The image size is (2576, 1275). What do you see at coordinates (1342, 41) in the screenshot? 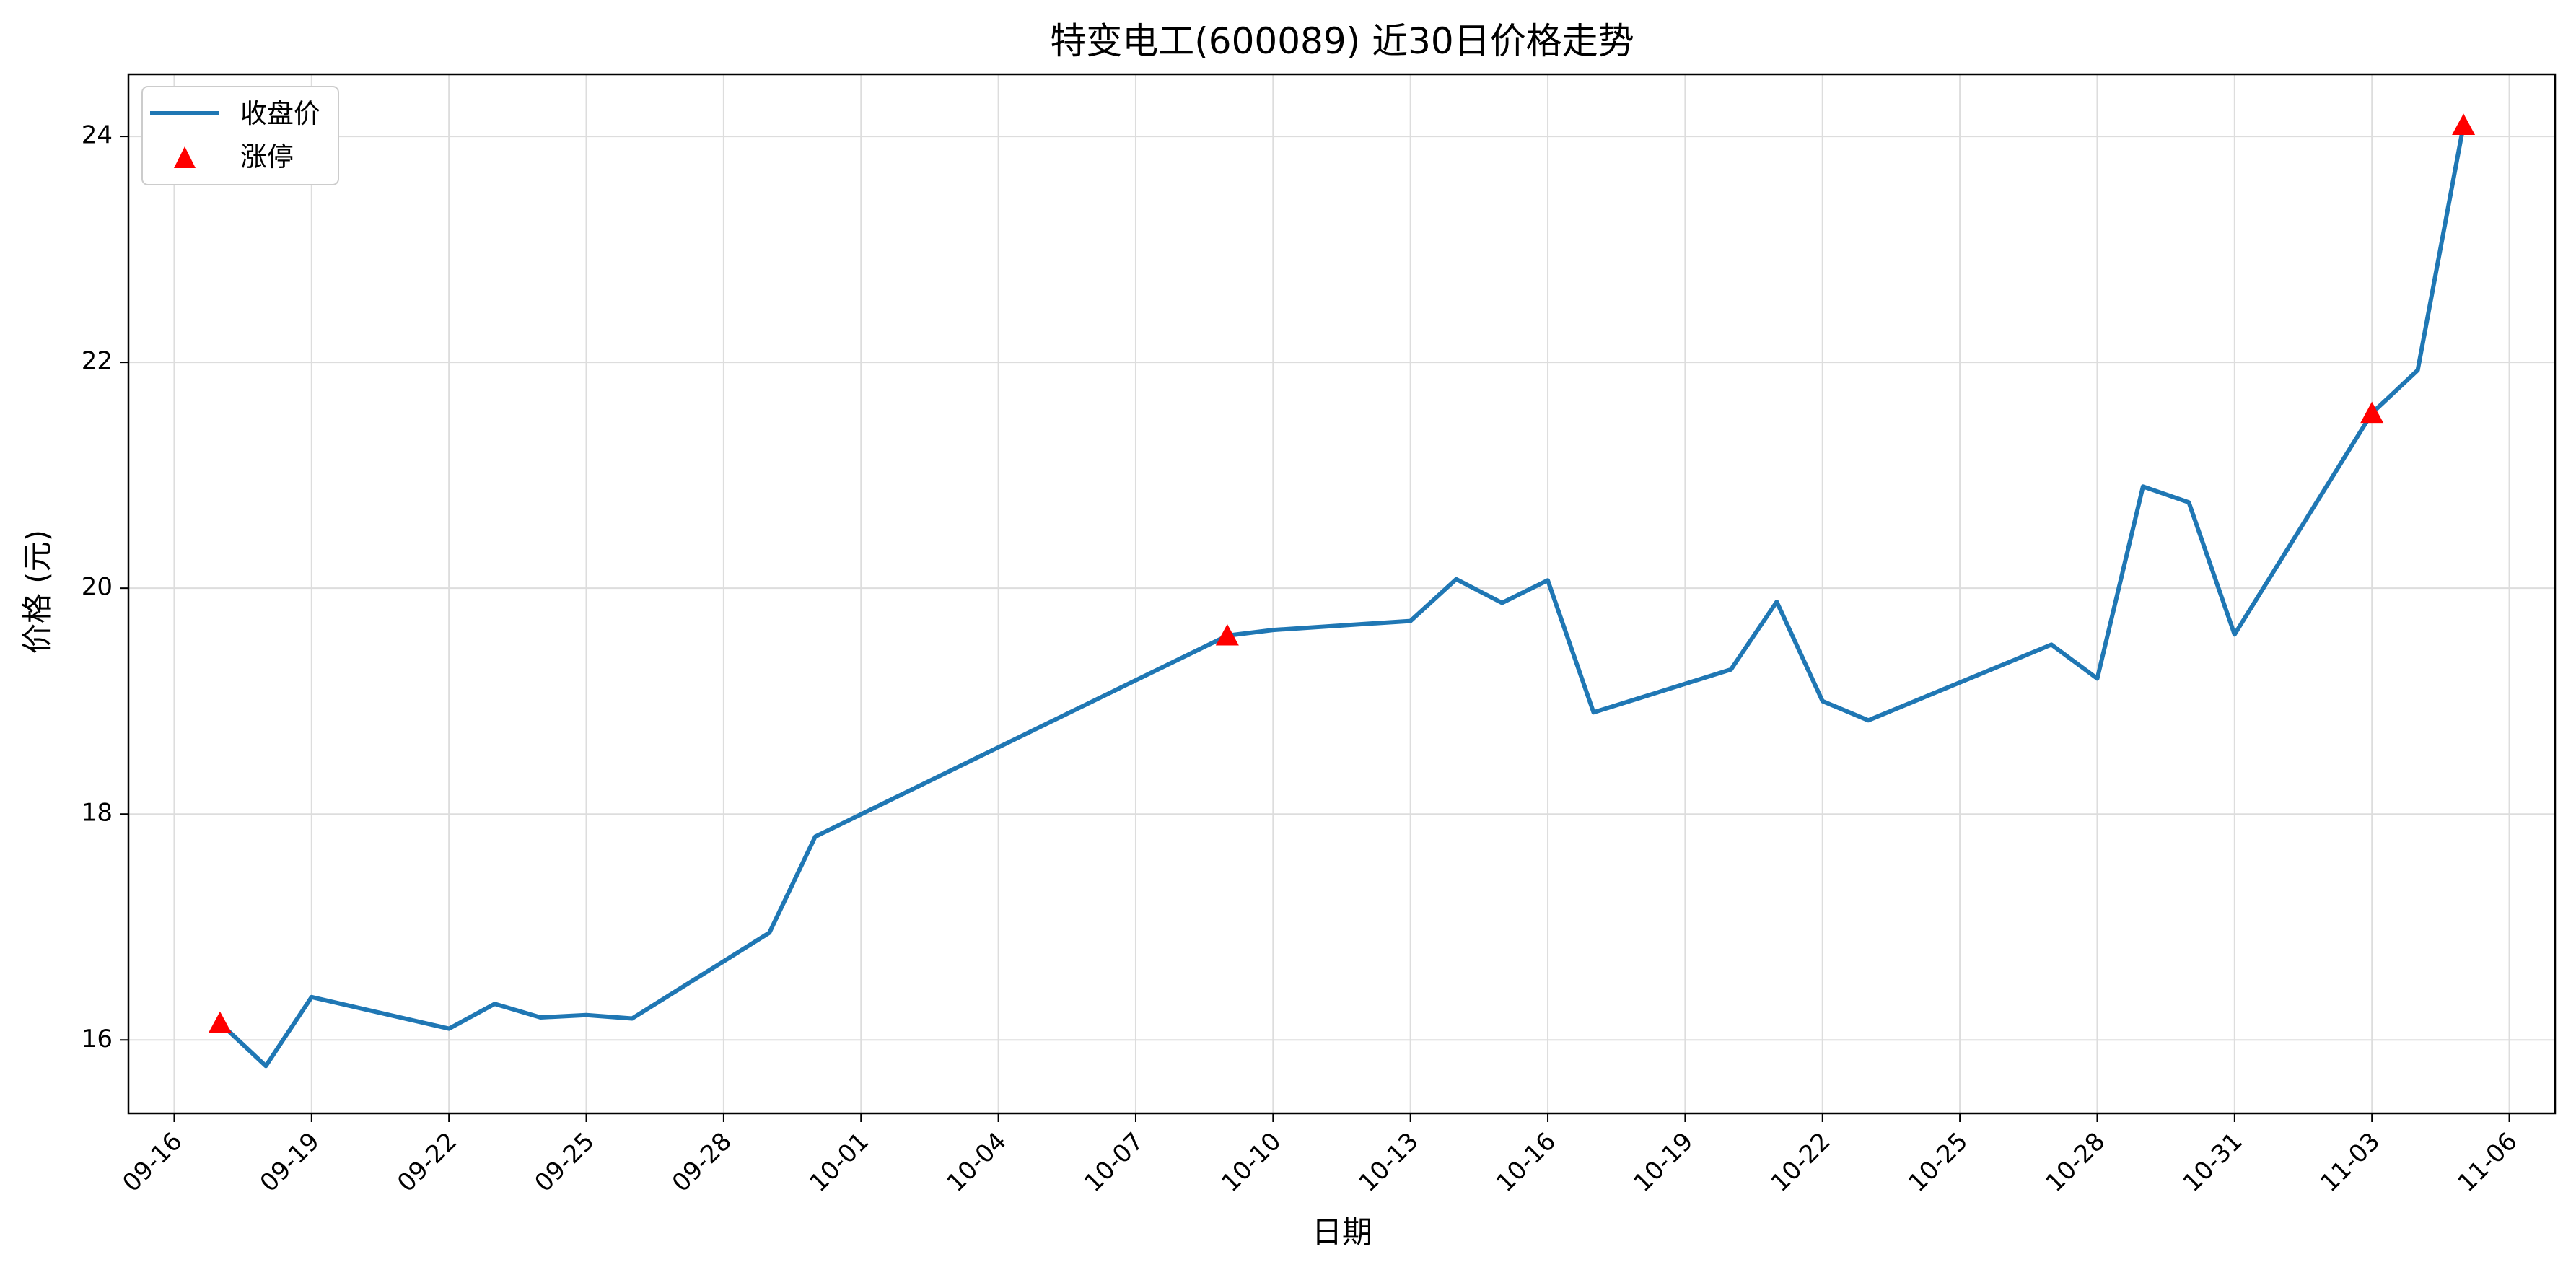
I see `chart-title: 特变电工(600089) 近30日价格走势` at bounding box center [1342, 41].